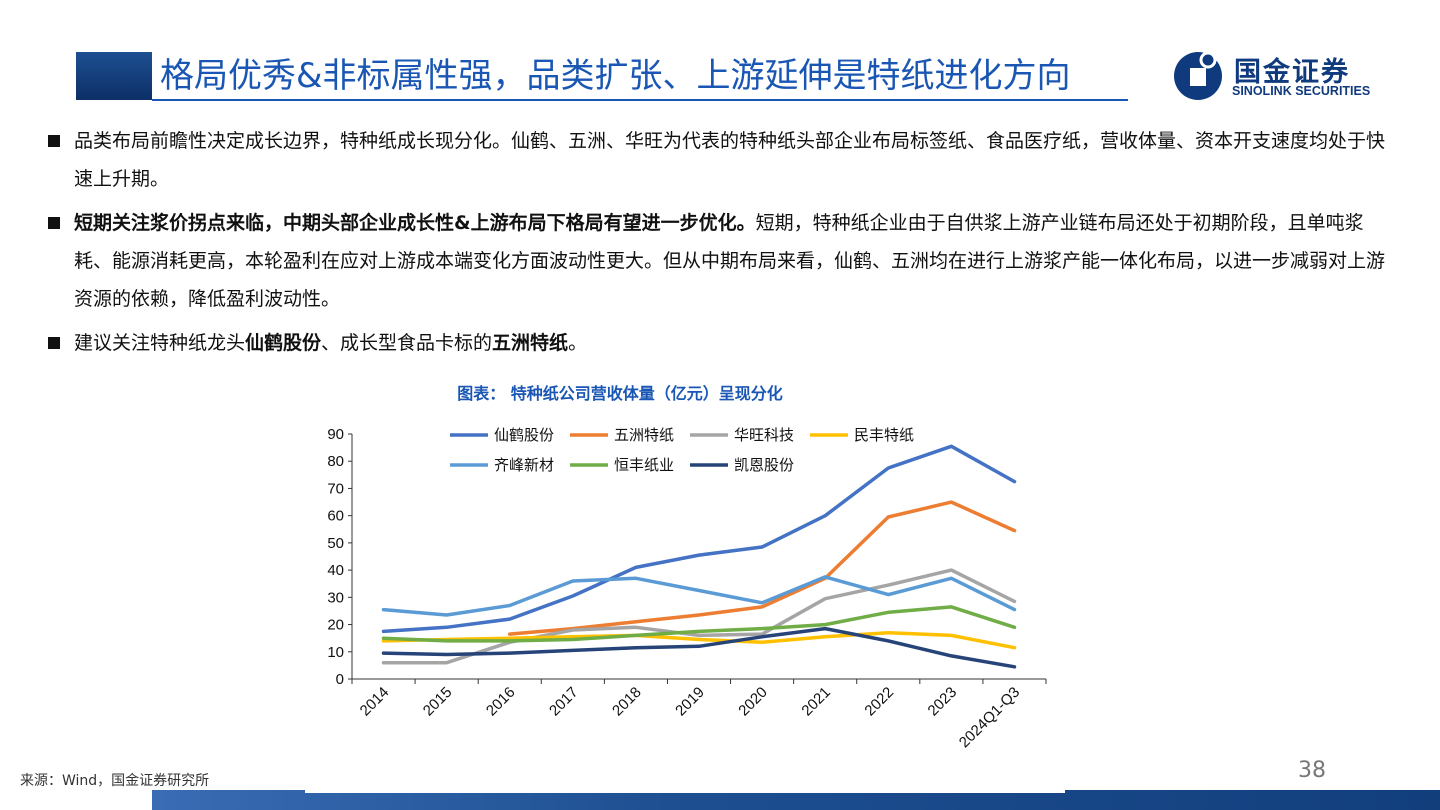  I want to click on bullet-bold-text: 短期关注浆价拐点来临，中期头部企业成长性&上游布局下格局有望进一步优化。, so click(415, 223).